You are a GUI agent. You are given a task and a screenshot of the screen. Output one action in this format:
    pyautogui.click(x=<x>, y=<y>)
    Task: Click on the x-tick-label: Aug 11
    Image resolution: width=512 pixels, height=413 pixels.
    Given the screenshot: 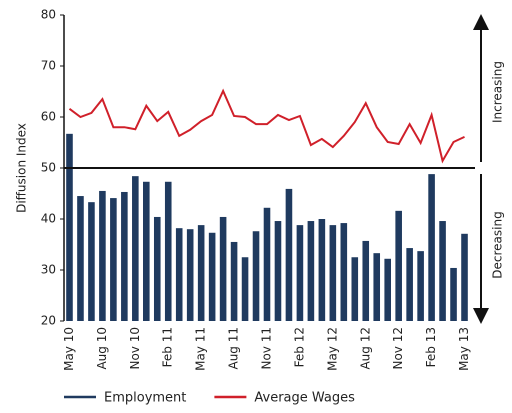 What is the action you would take?
    pyautogui.click(x=234, y=348)
    